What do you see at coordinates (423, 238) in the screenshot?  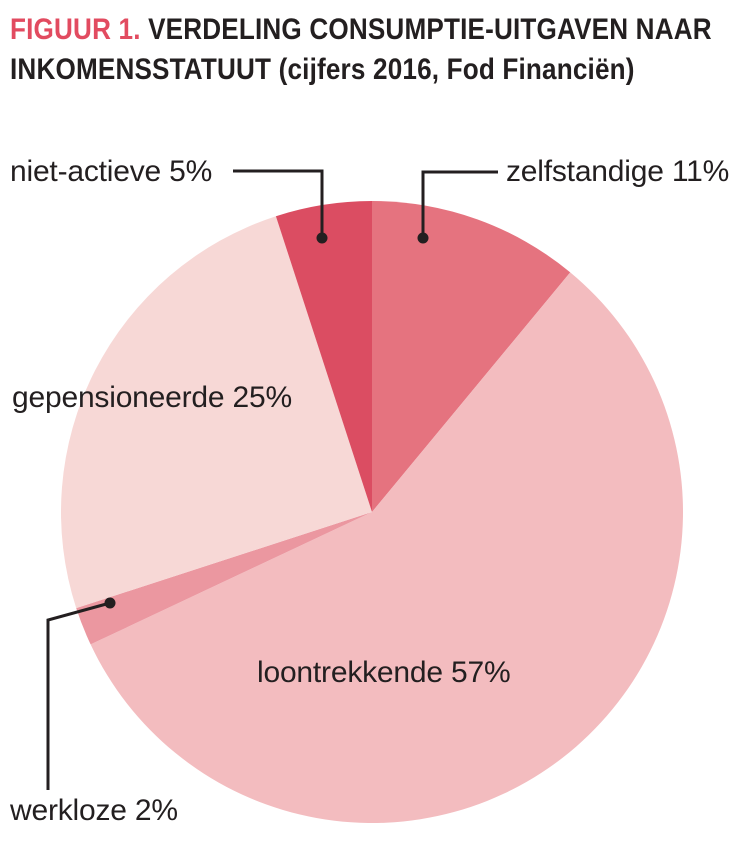 I see `leader-dot-zelfstandige` at bounding box center [423, 238].